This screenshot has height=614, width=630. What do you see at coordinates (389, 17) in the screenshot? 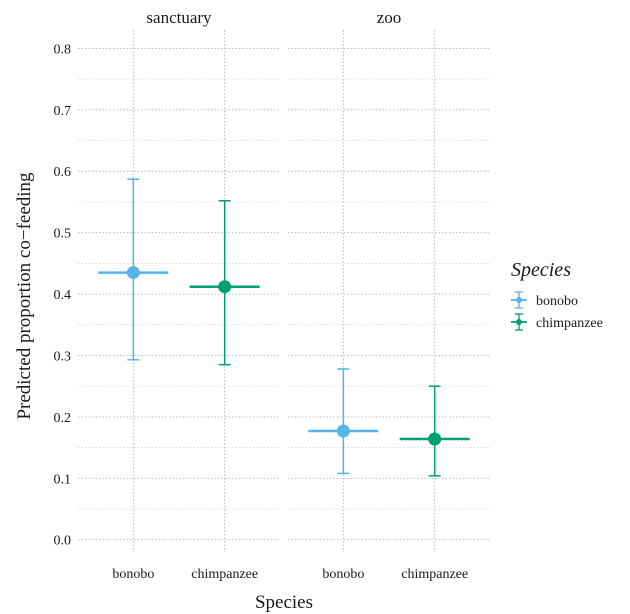
I see `facet-label: zoo` at bounding box center [389, 17].